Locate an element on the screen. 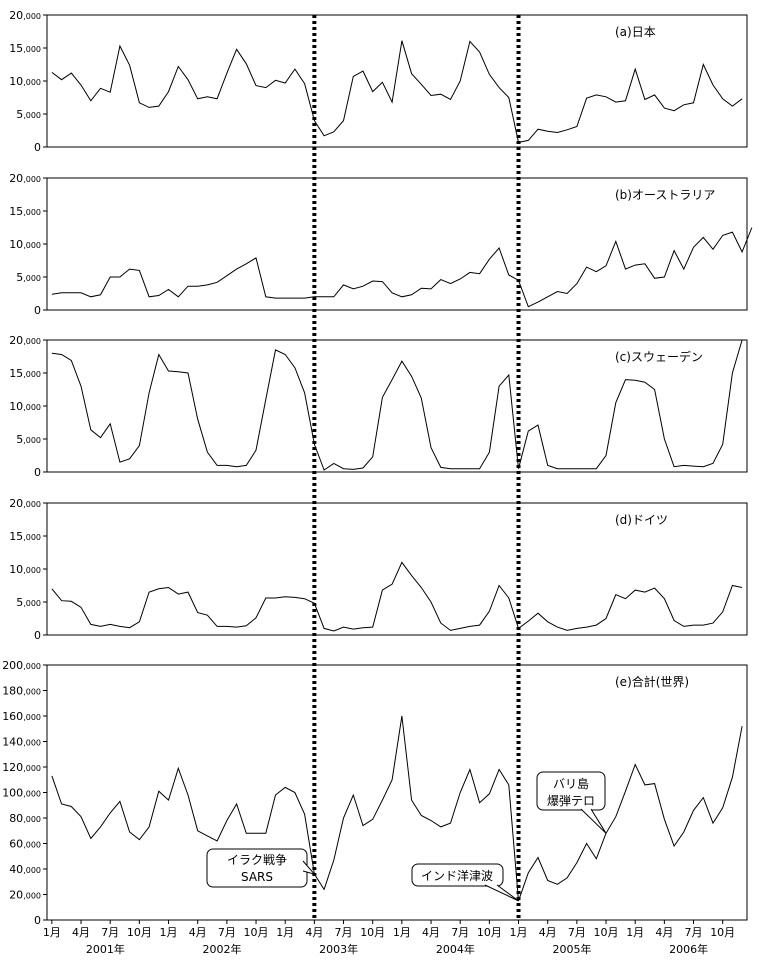  callout-text: インド洋津波 is located at coordinates (457, 875).